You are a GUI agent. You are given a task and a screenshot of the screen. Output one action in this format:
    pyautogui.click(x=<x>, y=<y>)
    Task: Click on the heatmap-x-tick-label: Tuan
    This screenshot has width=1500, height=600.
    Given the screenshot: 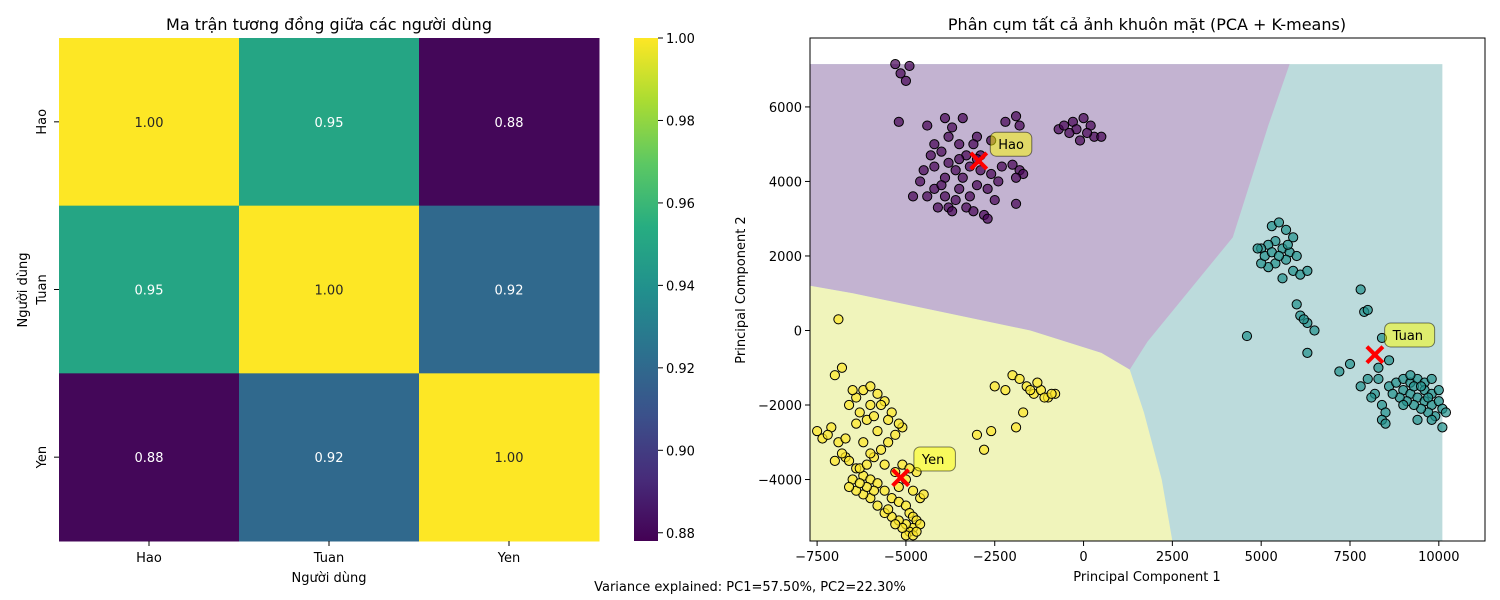 What is the action you would take?
    pyautogui.click(x=328, y=558)
    